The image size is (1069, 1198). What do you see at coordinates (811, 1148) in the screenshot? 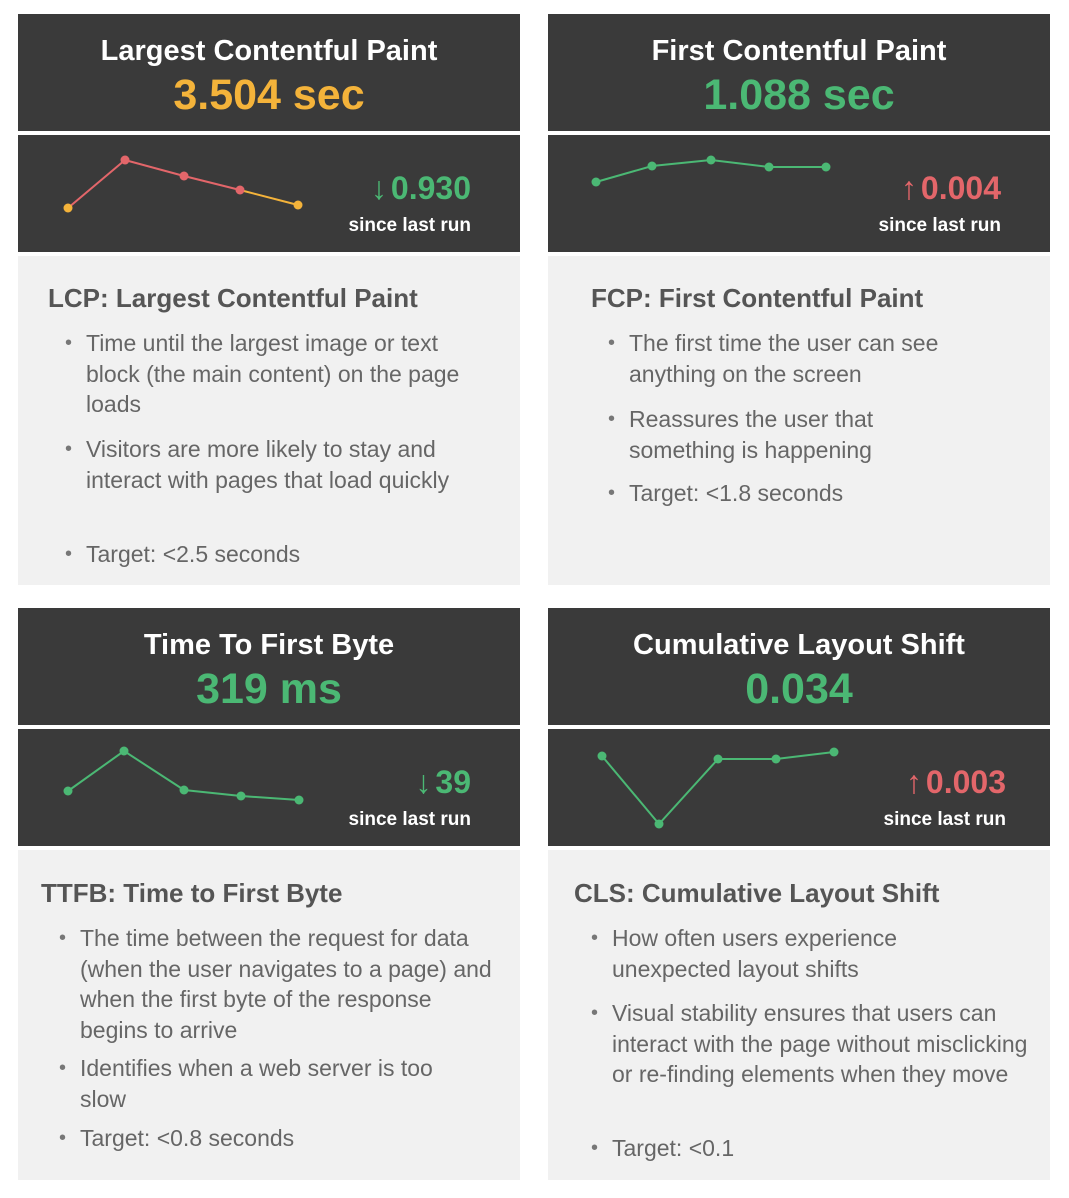
I see `cls-bullet: • Target: <0.1` at bounding box center [811, 1148].